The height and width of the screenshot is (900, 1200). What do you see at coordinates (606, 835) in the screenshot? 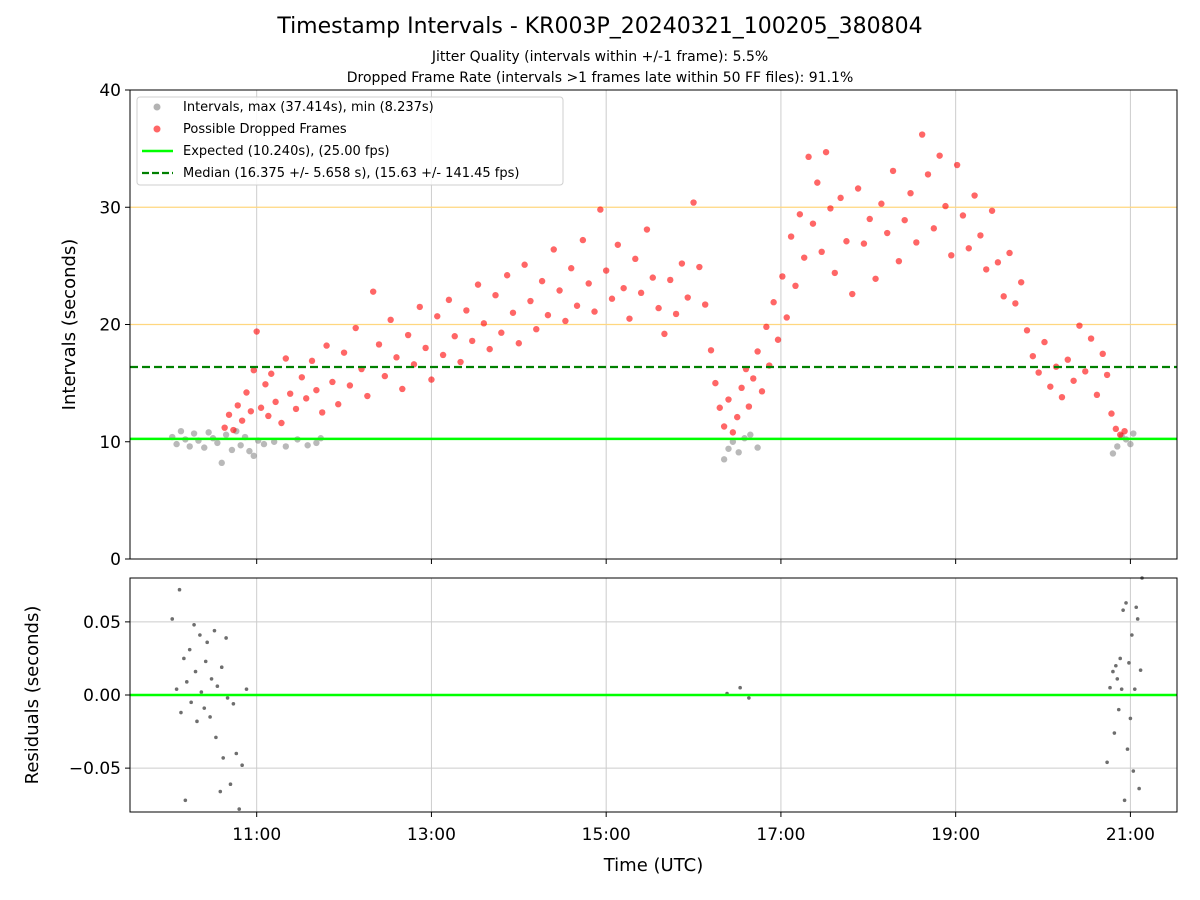
I see `x-tick-label: 15:00` at bounding box center [606, 835].